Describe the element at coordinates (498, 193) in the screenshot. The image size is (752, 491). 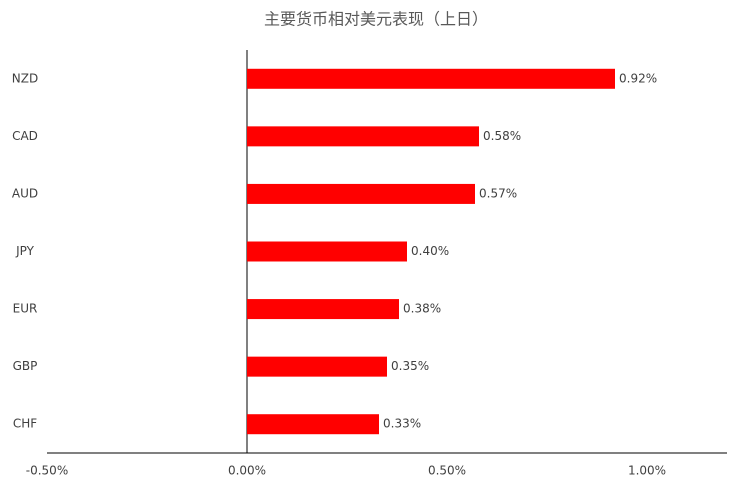
I see `data-label: 0.57%` at that location.